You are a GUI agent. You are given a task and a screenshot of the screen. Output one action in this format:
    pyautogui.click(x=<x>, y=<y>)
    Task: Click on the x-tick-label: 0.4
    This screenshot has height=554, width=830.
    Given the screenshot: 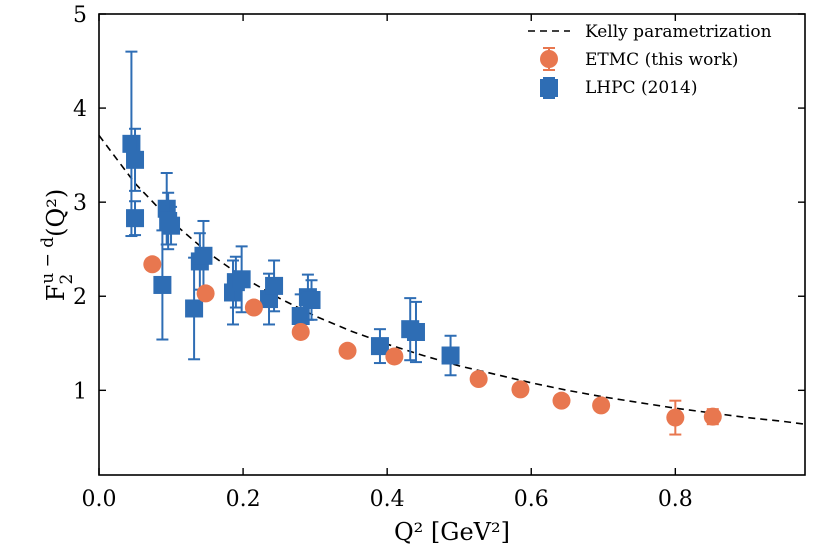 What is the action you would take?
    pyautogui.click(x=387, y=499)
    